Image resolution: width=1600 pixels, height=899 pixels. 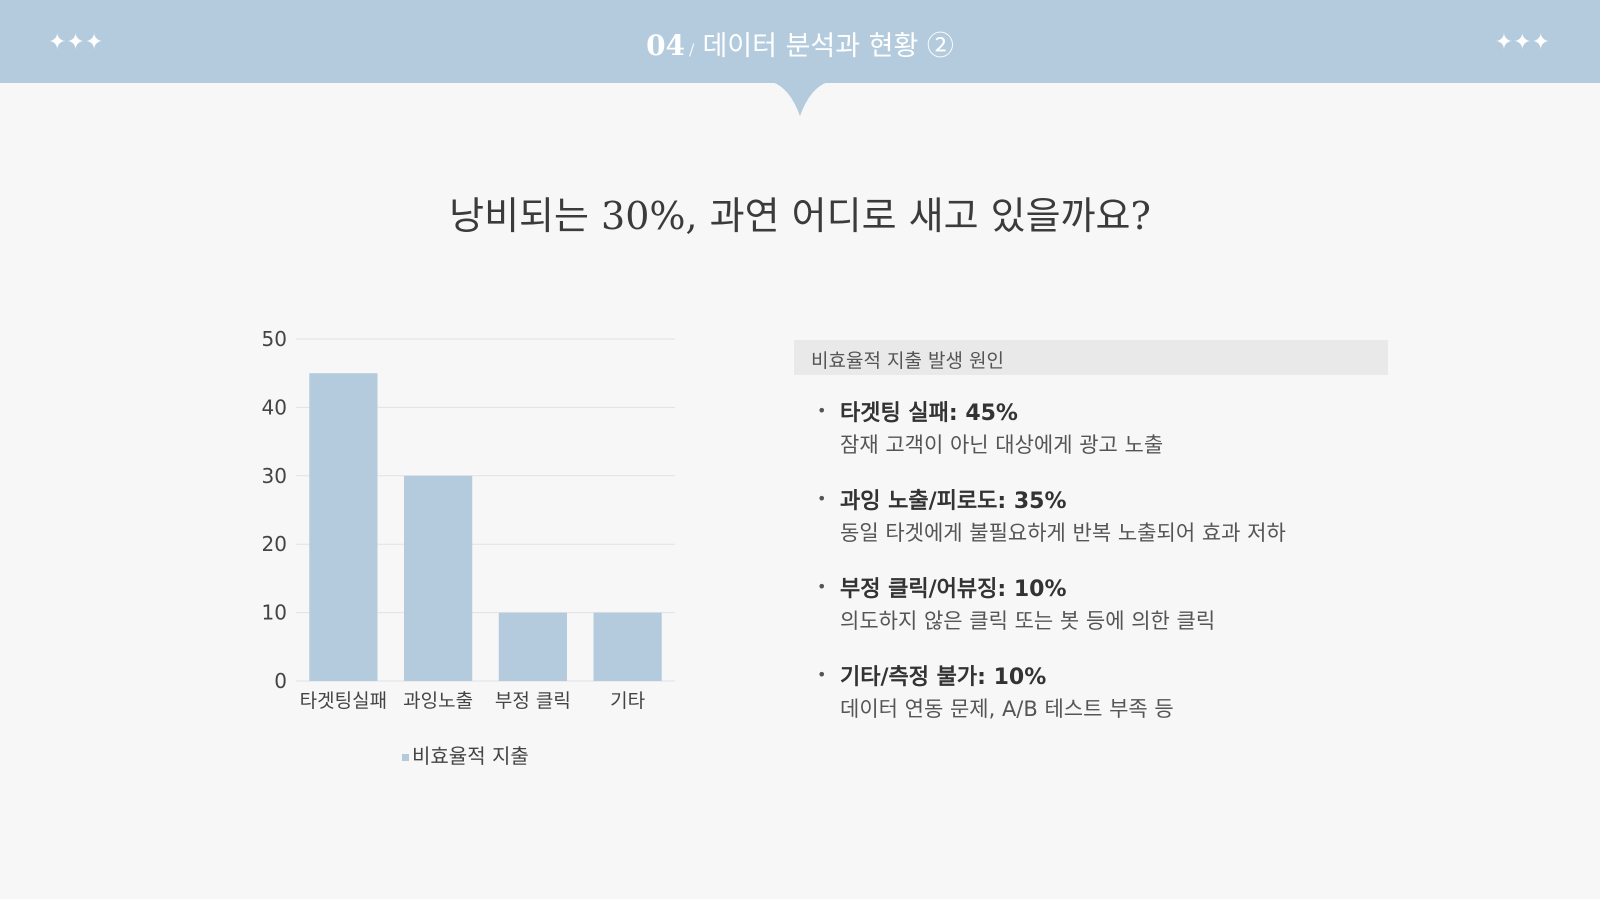 What do you see at coordinates (438, 701) in the screenshot?
I see `x-tick-label: 과잉노출` at bounding box center [438, 701].